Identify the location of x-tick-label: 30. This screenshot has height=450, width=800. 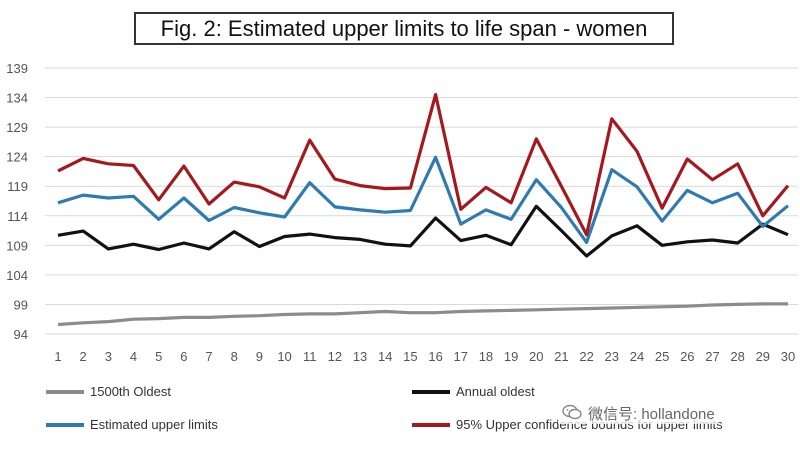
(788, 356).